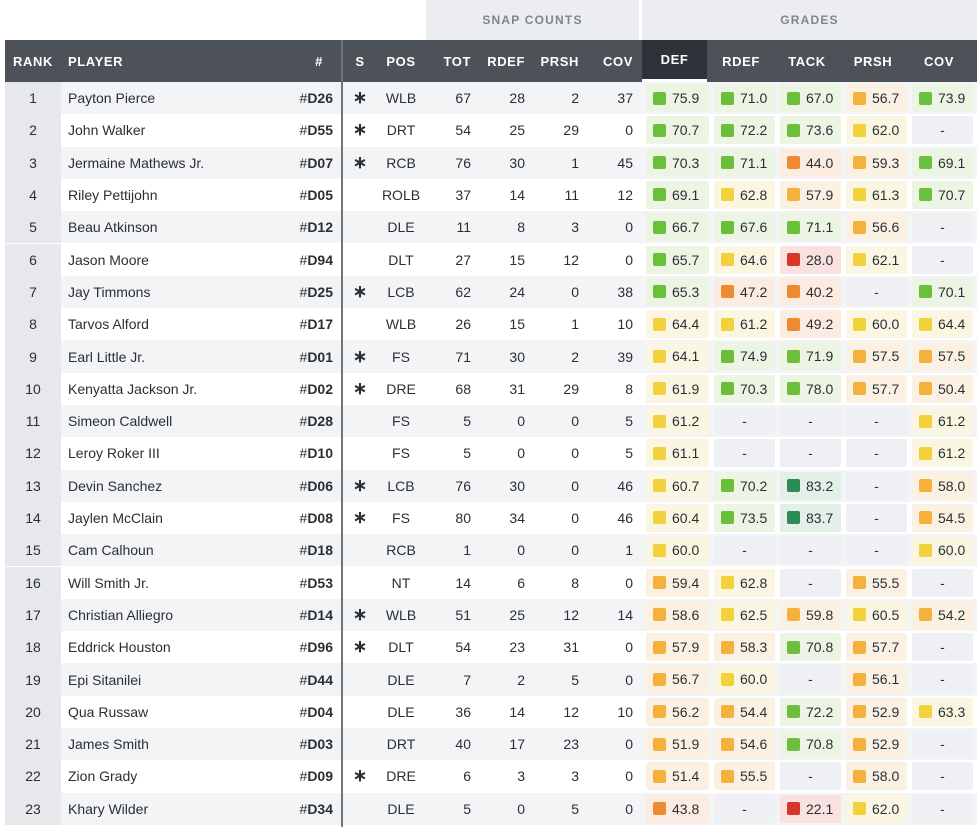  I want to click on rdef-grade-value: -, so click(744, 453).